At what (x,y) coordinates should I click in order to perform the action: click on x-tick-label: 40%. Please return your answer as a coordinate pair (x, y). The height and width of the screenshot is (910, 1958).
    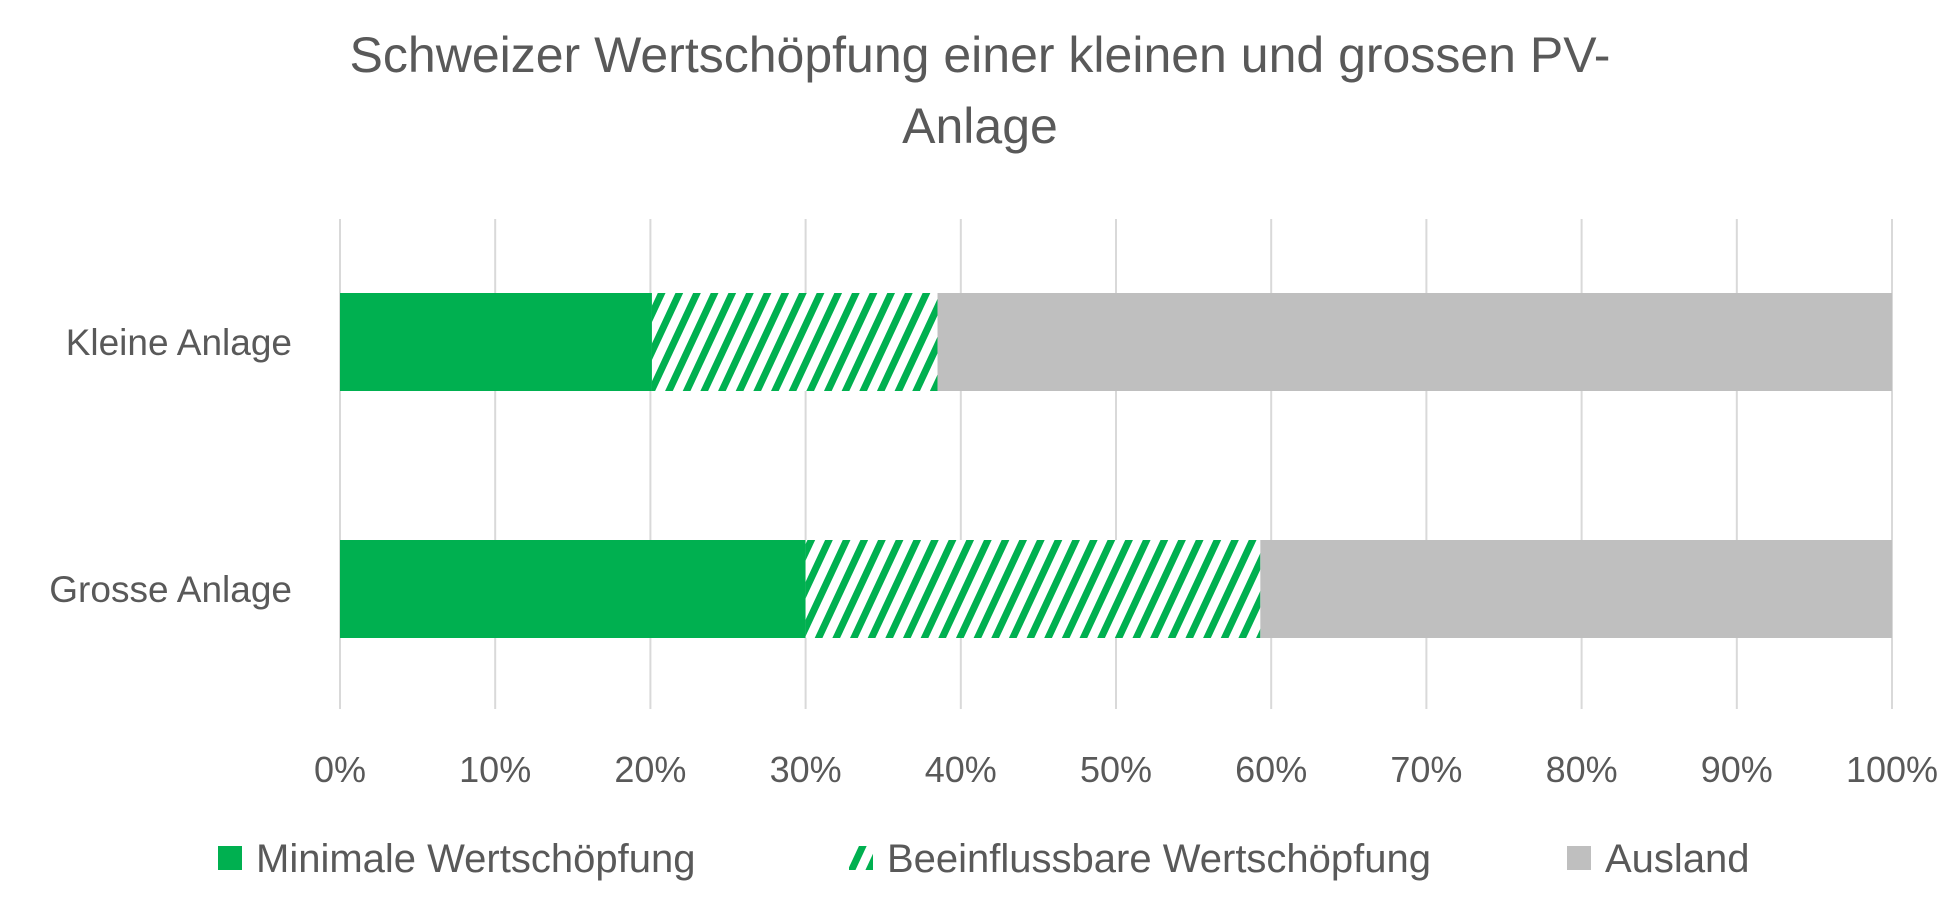
    Looking at the image, I should click on (961, 769).